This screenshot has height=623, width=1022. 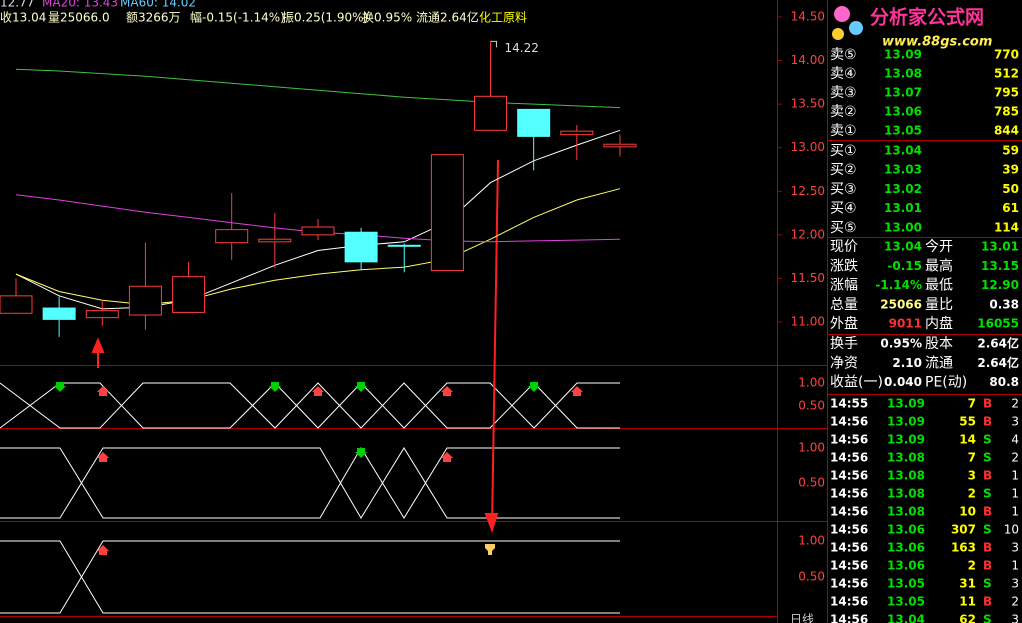 I want to click on axis-label: 14.50, so click(x=808, y=17).